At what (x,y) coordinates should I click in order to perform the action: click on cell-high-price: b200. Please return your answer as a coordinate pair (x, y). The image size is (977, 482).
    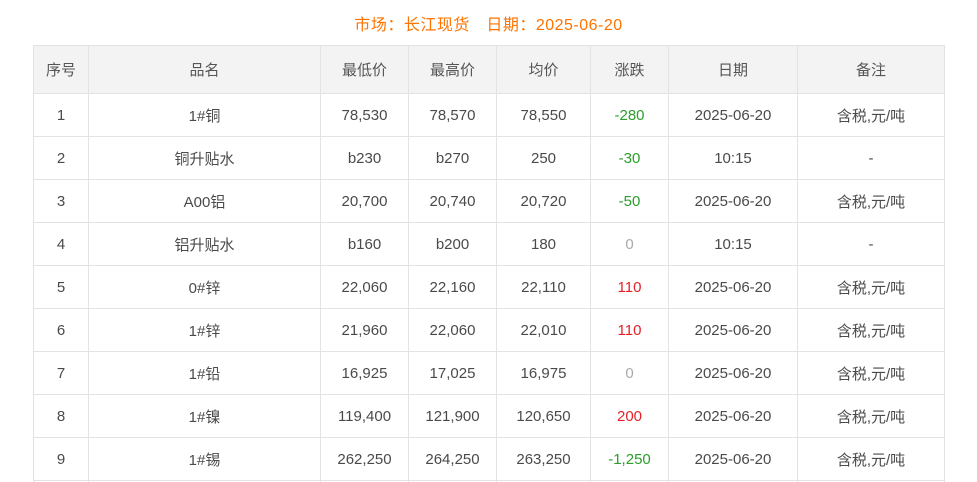
    Looking at the image, I should click on (452, 244).